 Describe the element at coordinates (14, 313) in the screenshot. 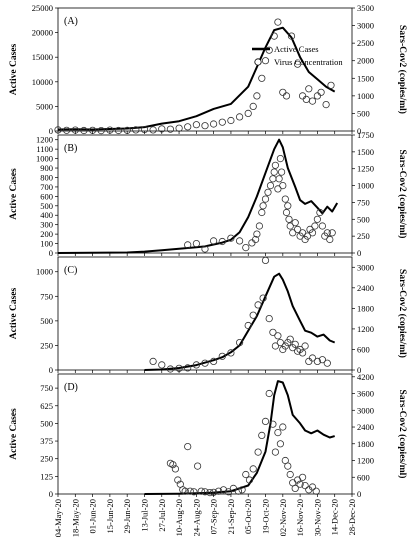

I see `y-axis-label: Active Cases` at that location.